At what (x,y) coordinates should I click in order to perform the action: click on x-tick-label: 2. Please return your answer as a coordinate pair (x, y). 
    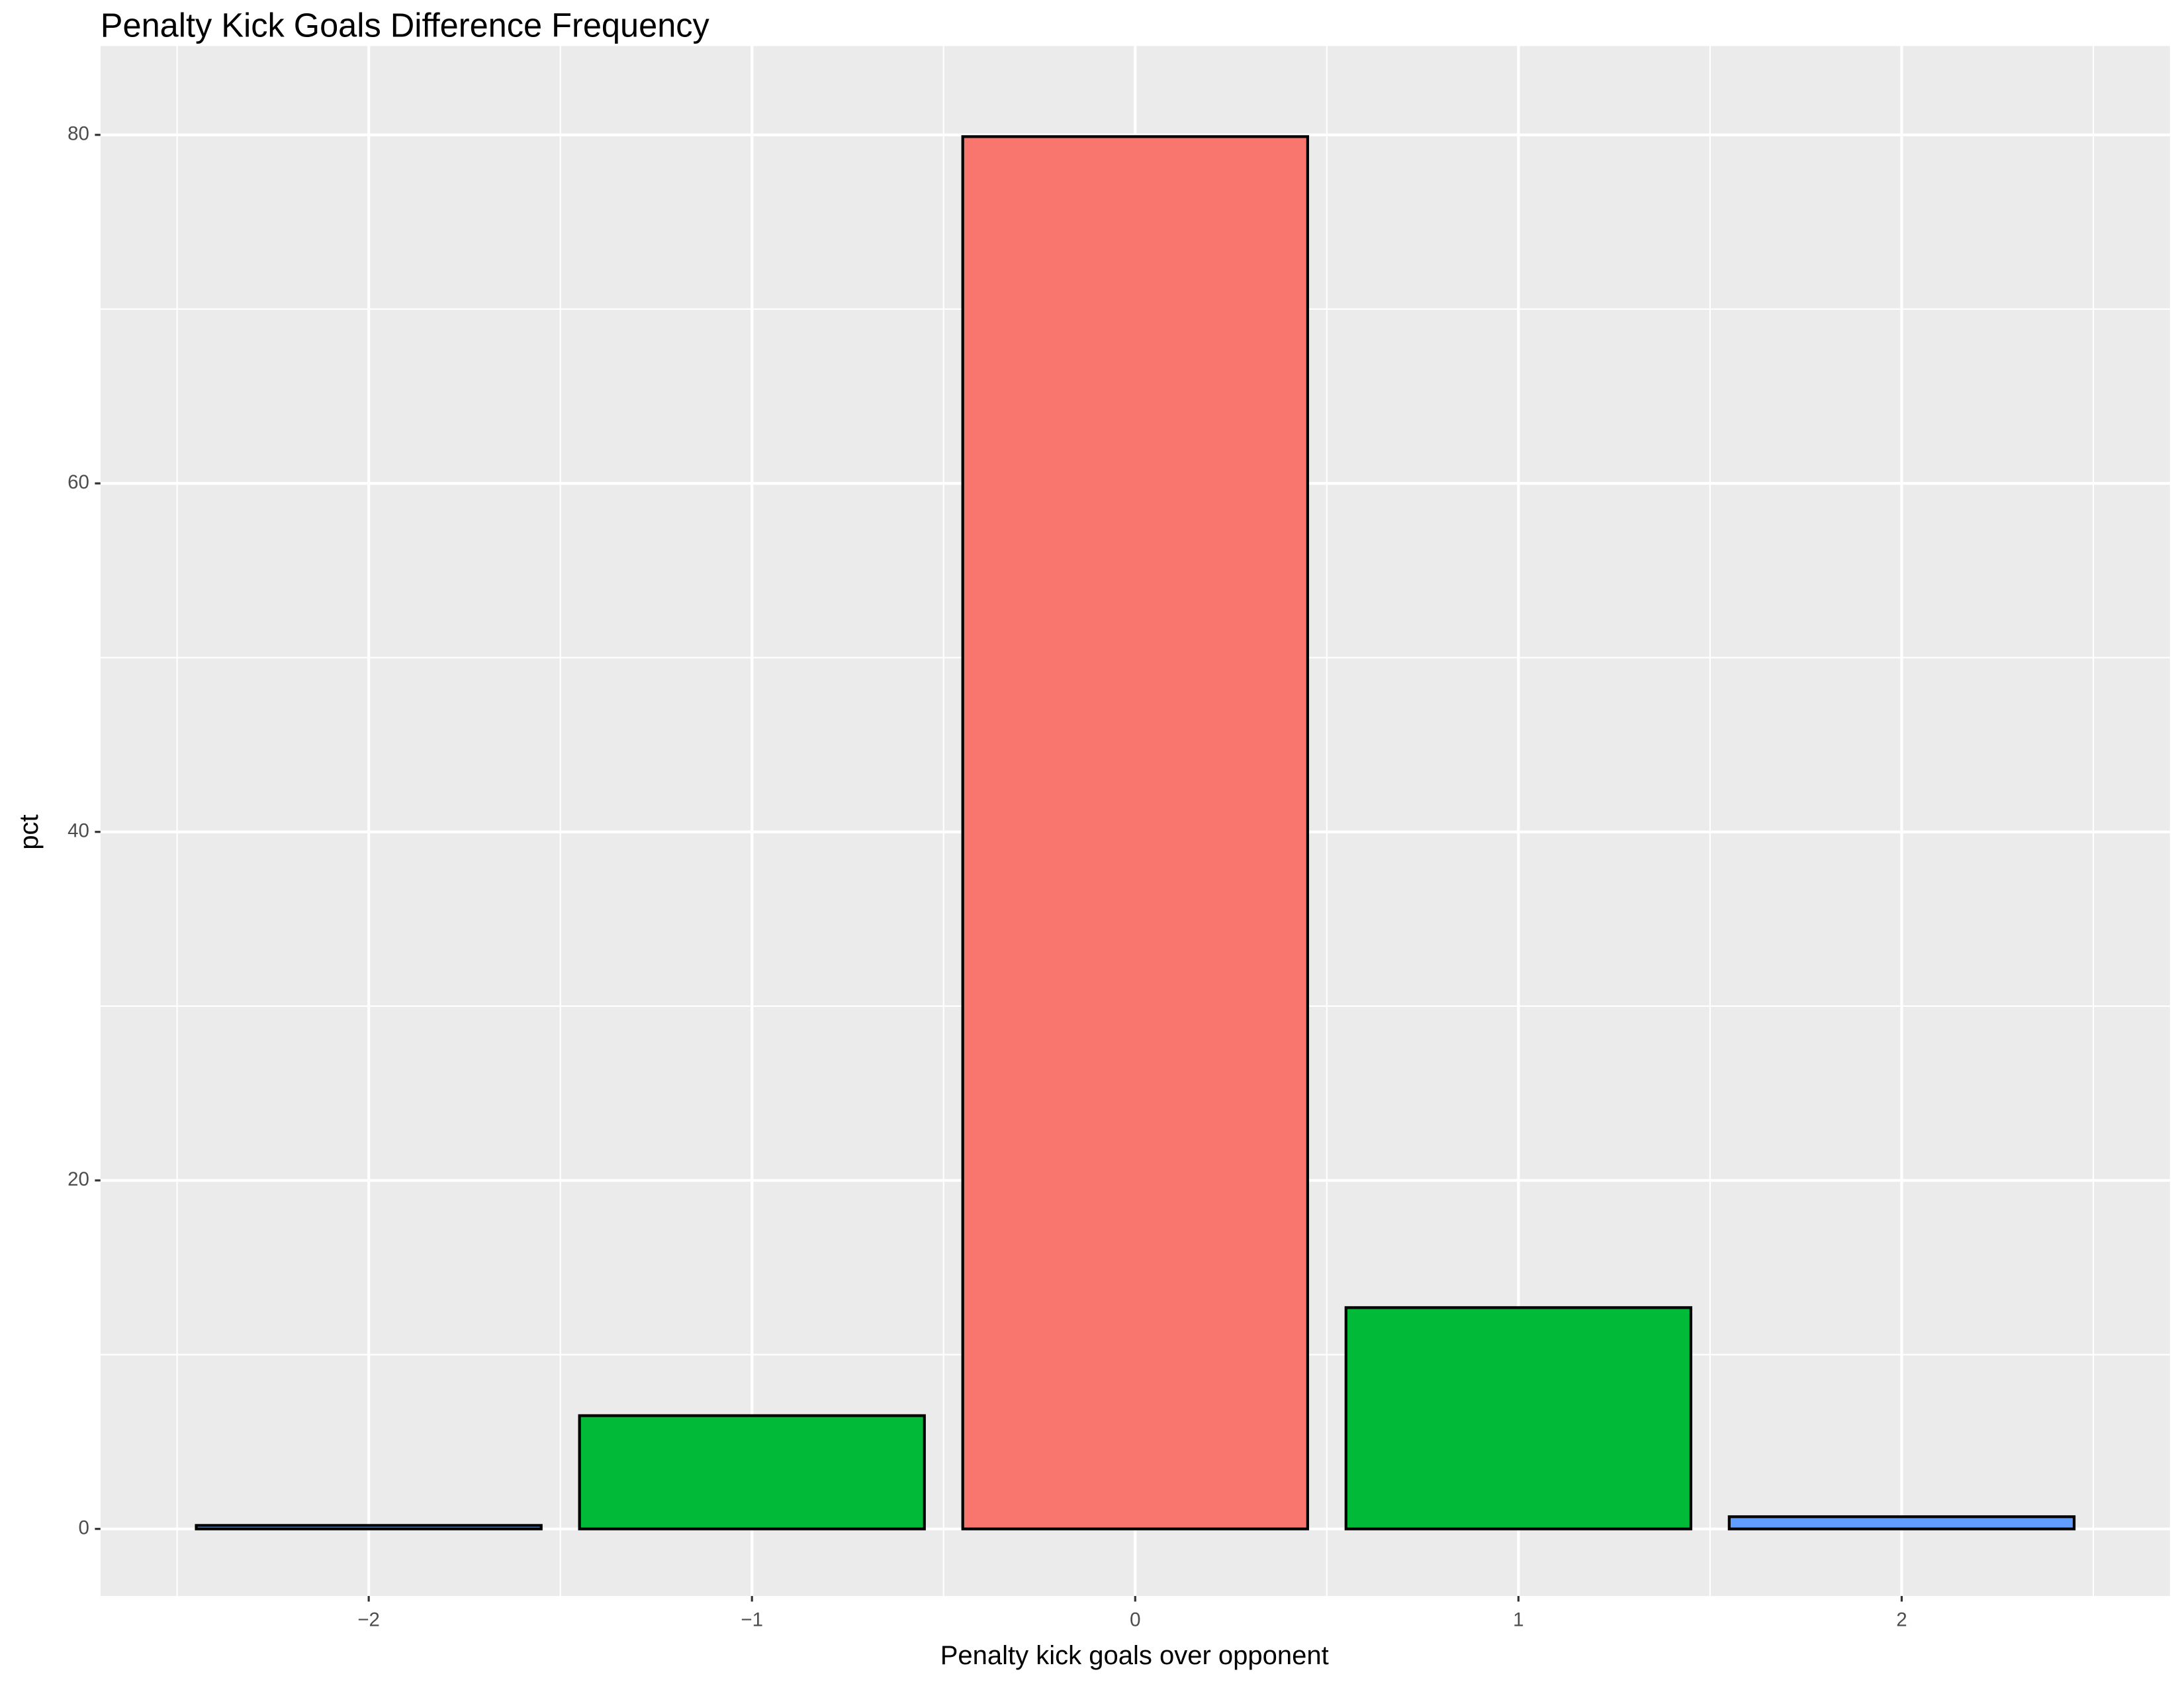
    Looking at the image, I should click on (1901, 1620).